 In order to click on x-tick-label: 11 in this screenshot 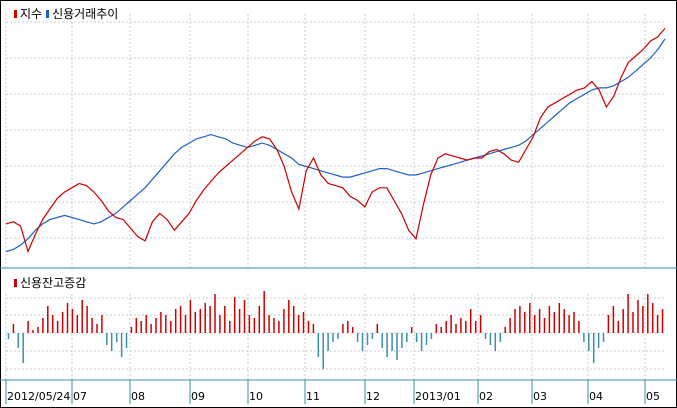, I will do `click(313, 396)`.